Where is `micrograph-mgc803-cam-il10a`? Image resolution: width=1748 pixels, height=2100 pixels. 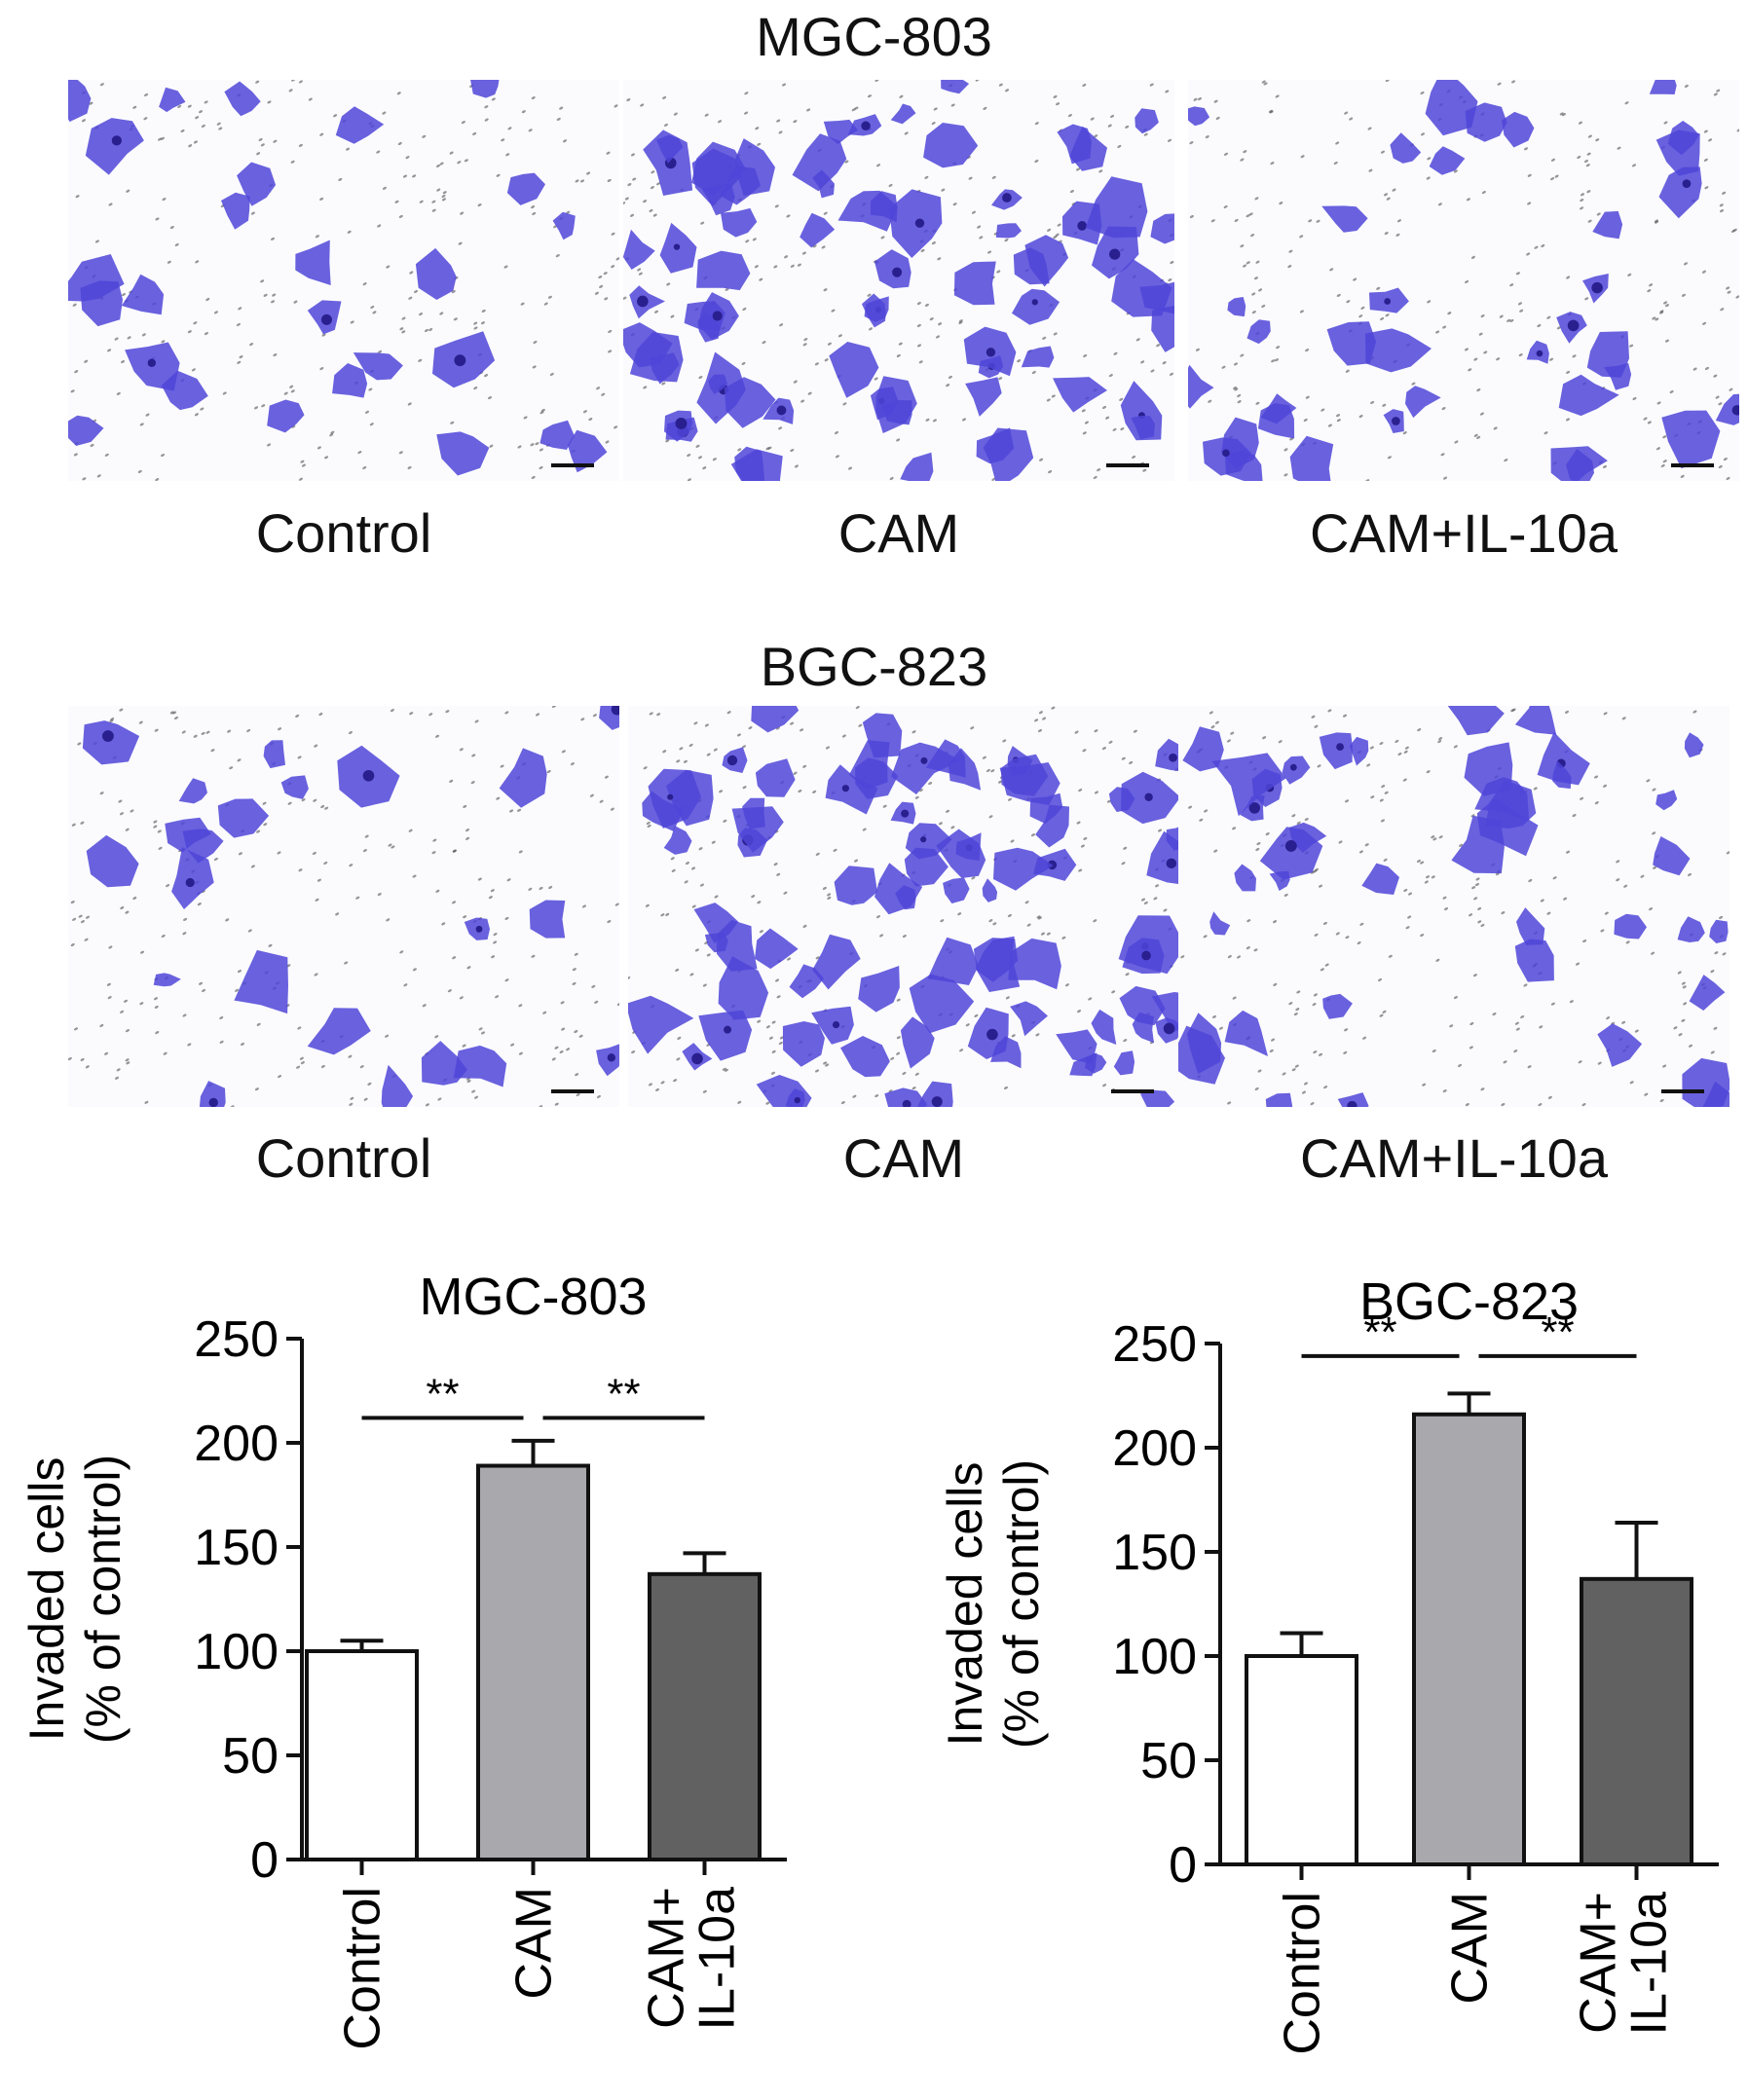
micrograph-mgc803-cam-il10a is located at coordinates (1463, 280).